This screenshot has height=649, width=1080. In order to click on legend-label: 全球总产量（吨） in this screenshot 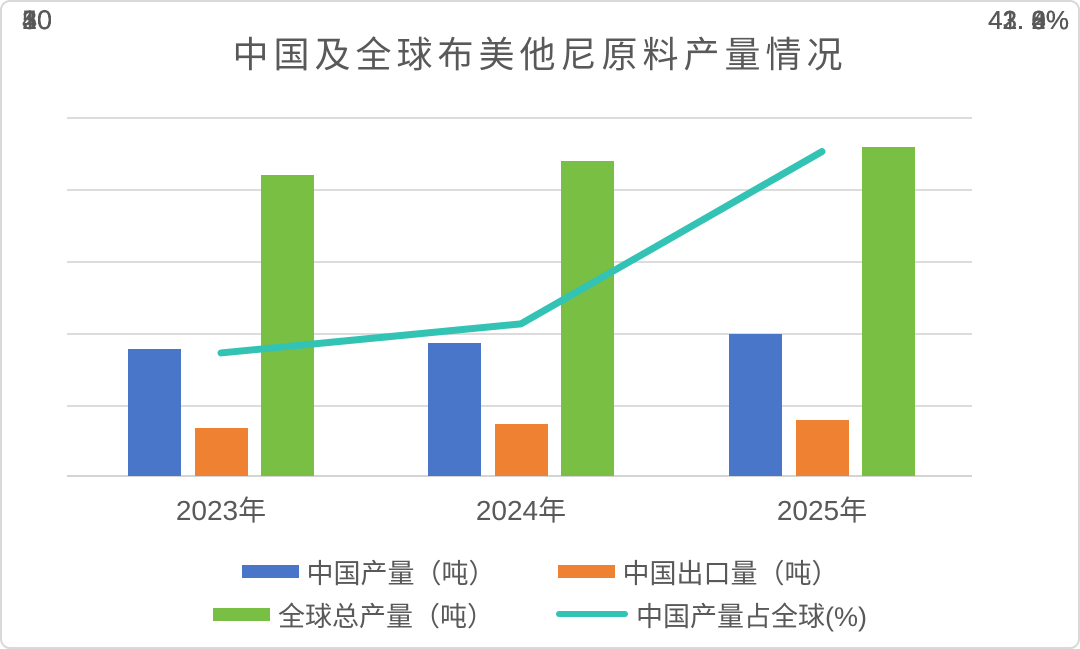, I will do `click(386, 616)`.